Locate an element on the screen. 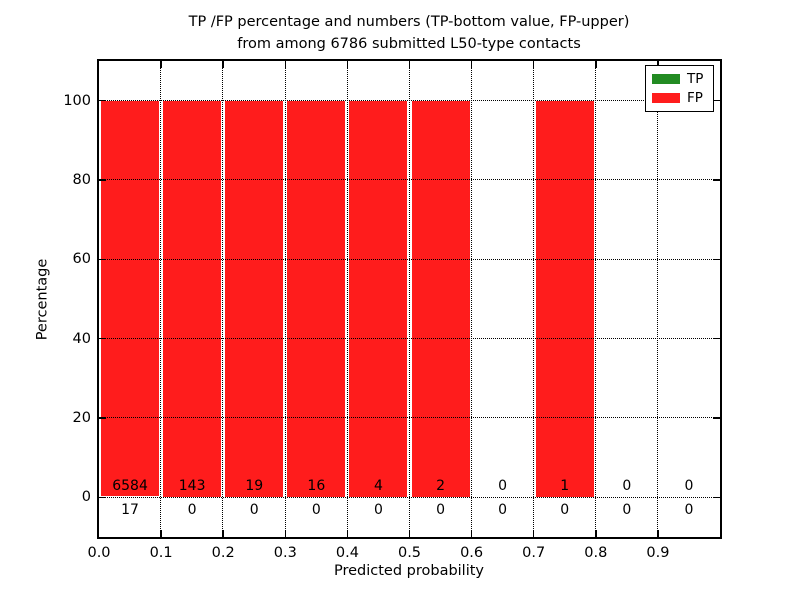  y-tick-label: 100 is located at coordinates (77, 100).